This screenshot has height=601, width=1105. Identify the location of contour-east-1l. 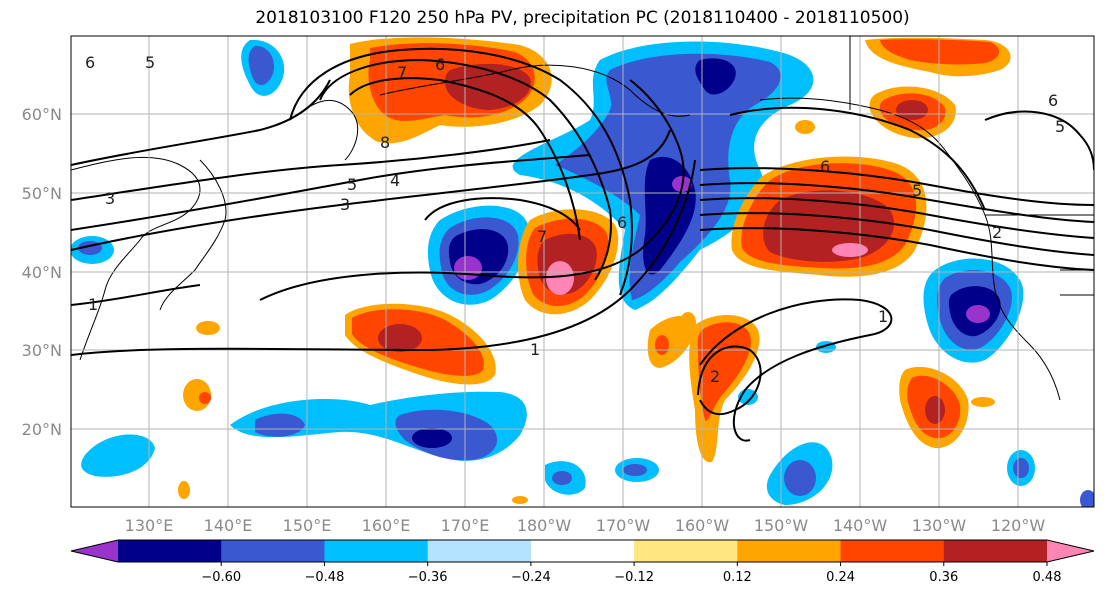
(796, 370).